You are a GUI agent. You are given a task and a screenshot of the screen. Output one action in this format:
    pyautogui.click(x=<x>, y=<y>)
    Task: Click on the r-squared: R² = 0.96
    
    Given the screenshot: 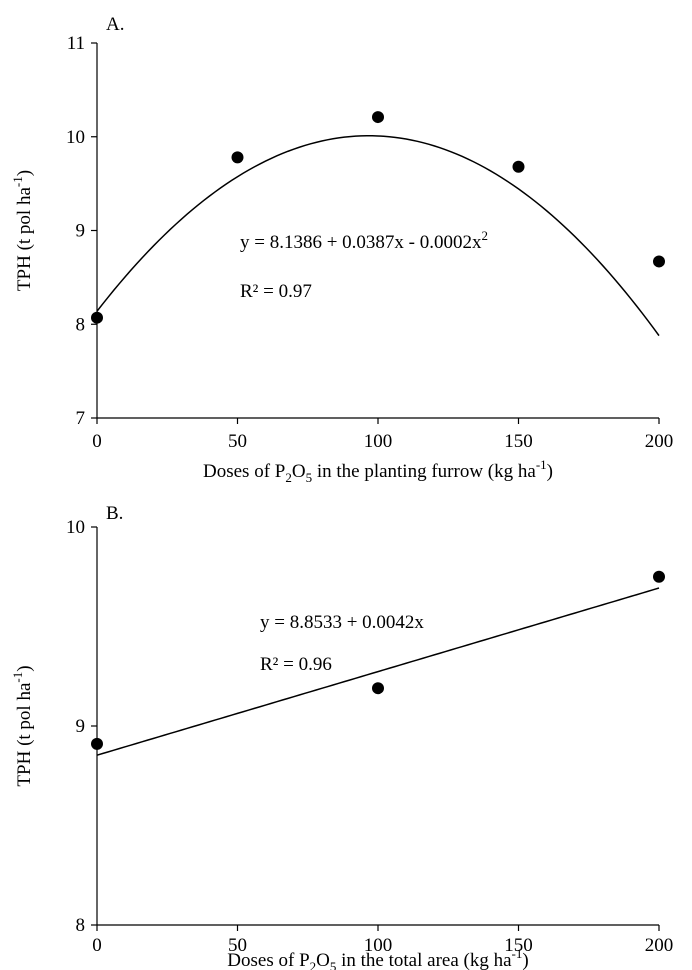 What is the action you would take?
    pyautogui.click(x=296, y=664)
    